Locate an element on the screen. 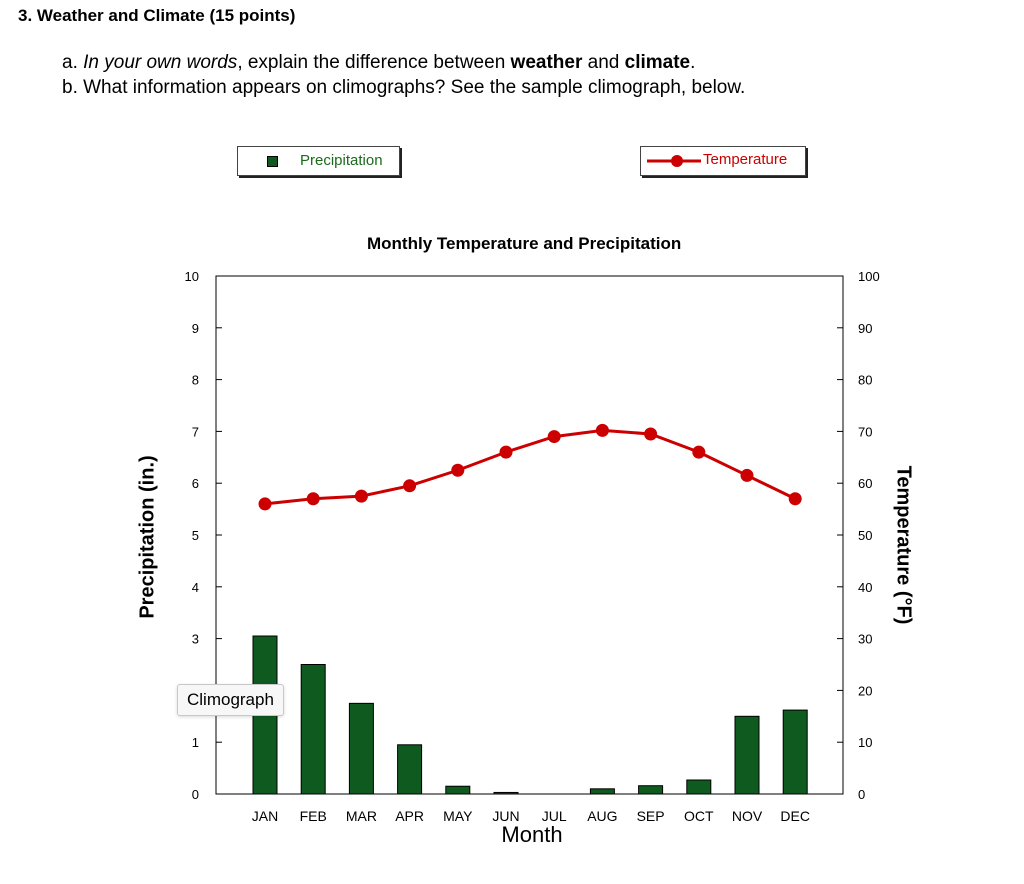  right-tick-label: 0 is located at coordinates (861, 794).